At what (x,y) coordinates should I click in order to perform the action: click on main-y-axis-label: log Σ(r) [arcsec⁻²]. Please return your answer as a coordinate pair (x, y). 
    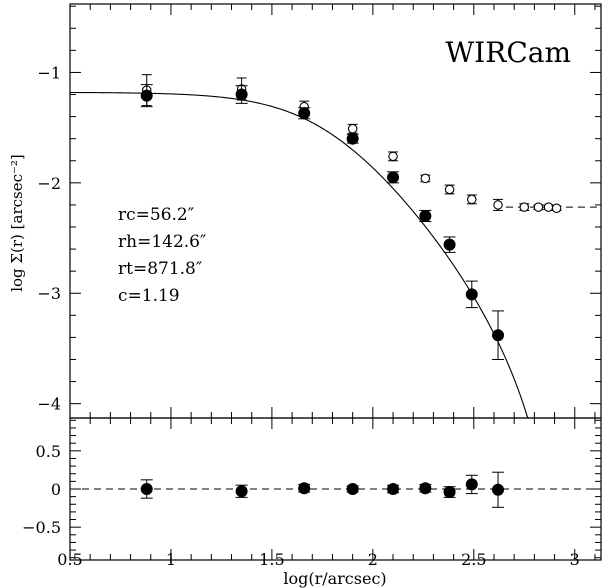
    Looking at the image, I should click on (17, 223).